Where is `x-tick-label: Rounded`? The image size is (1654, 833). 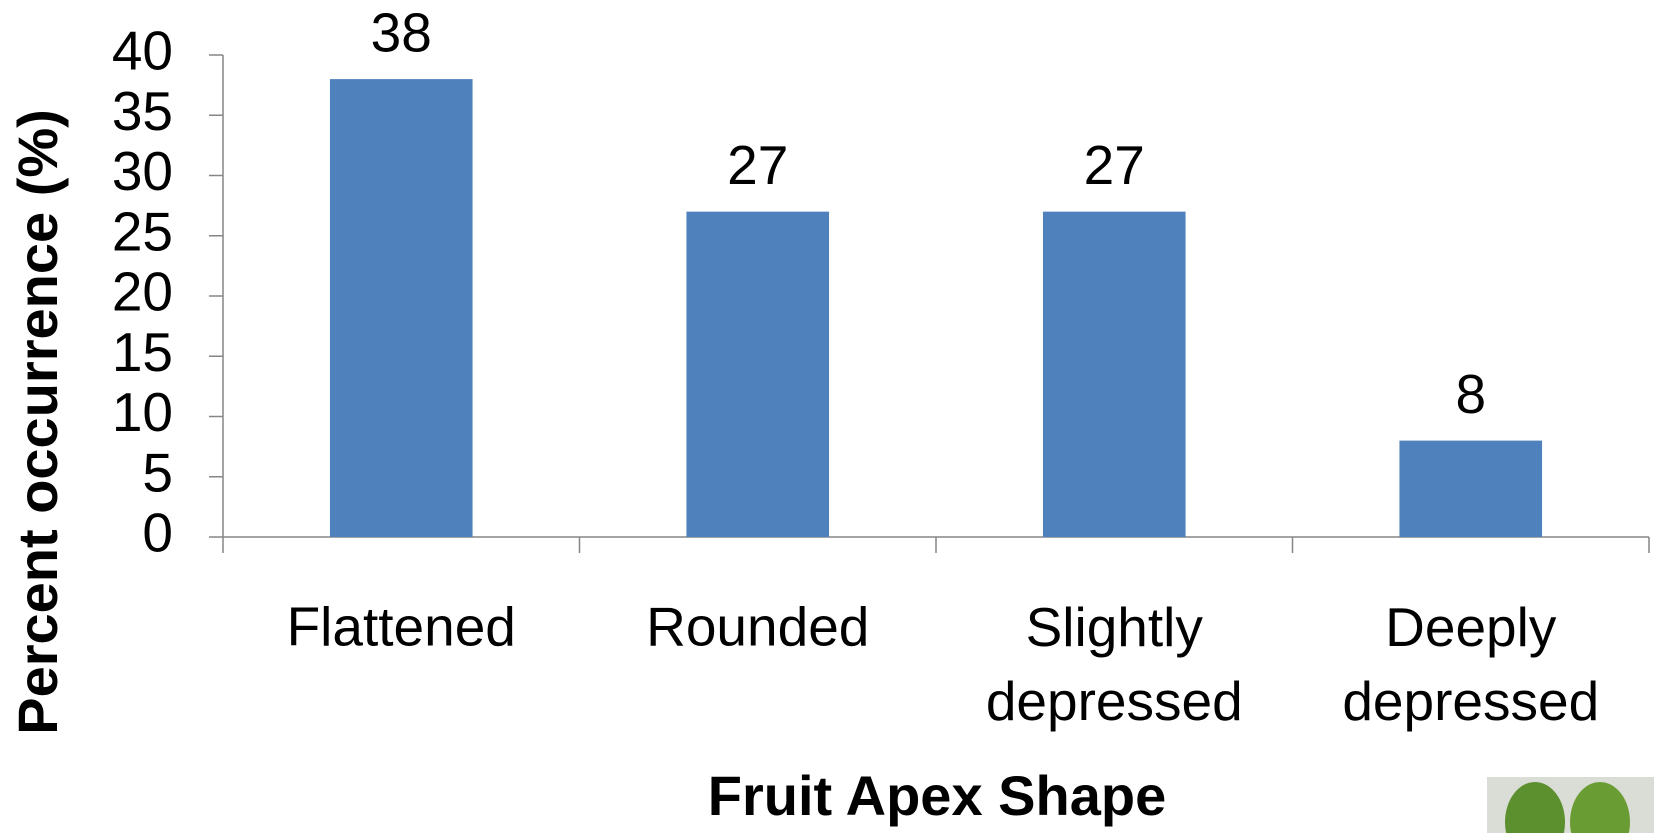
x-tick-label: Rounded is located at coordinates (757, 627).